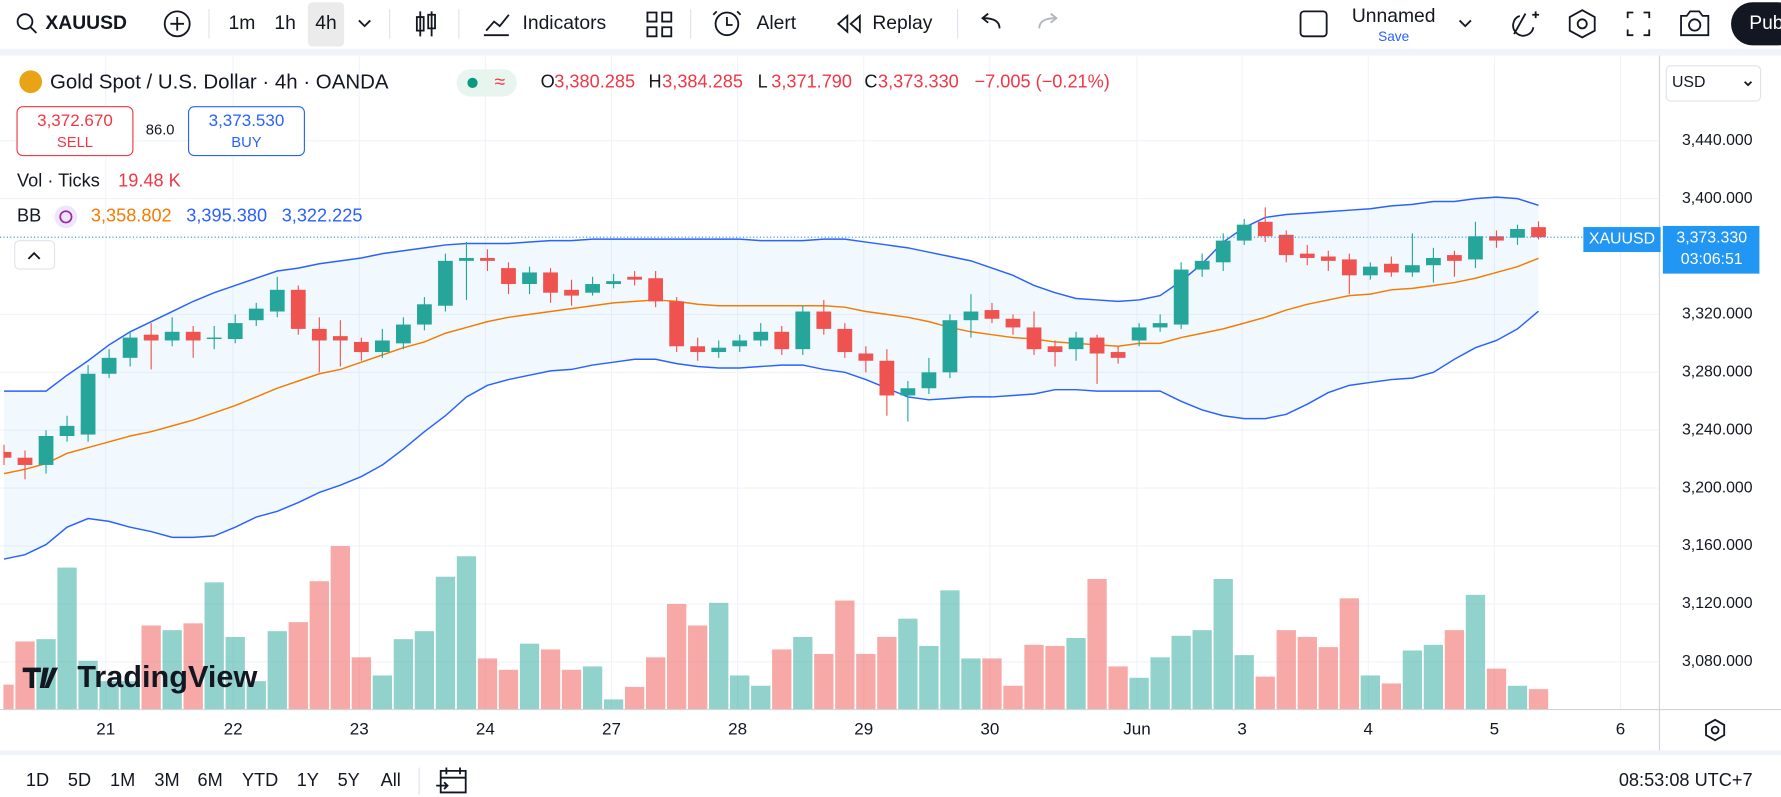  I want to click on search-icon, so click(25, 21).